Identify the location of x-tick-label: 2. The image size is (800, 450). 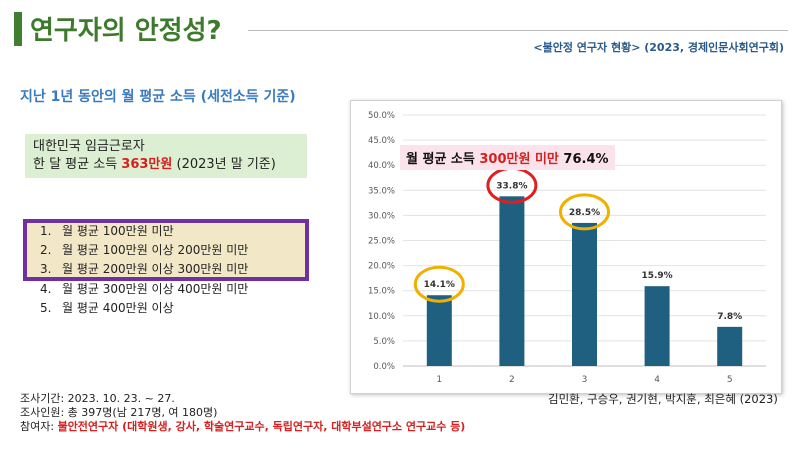
(512, 380).